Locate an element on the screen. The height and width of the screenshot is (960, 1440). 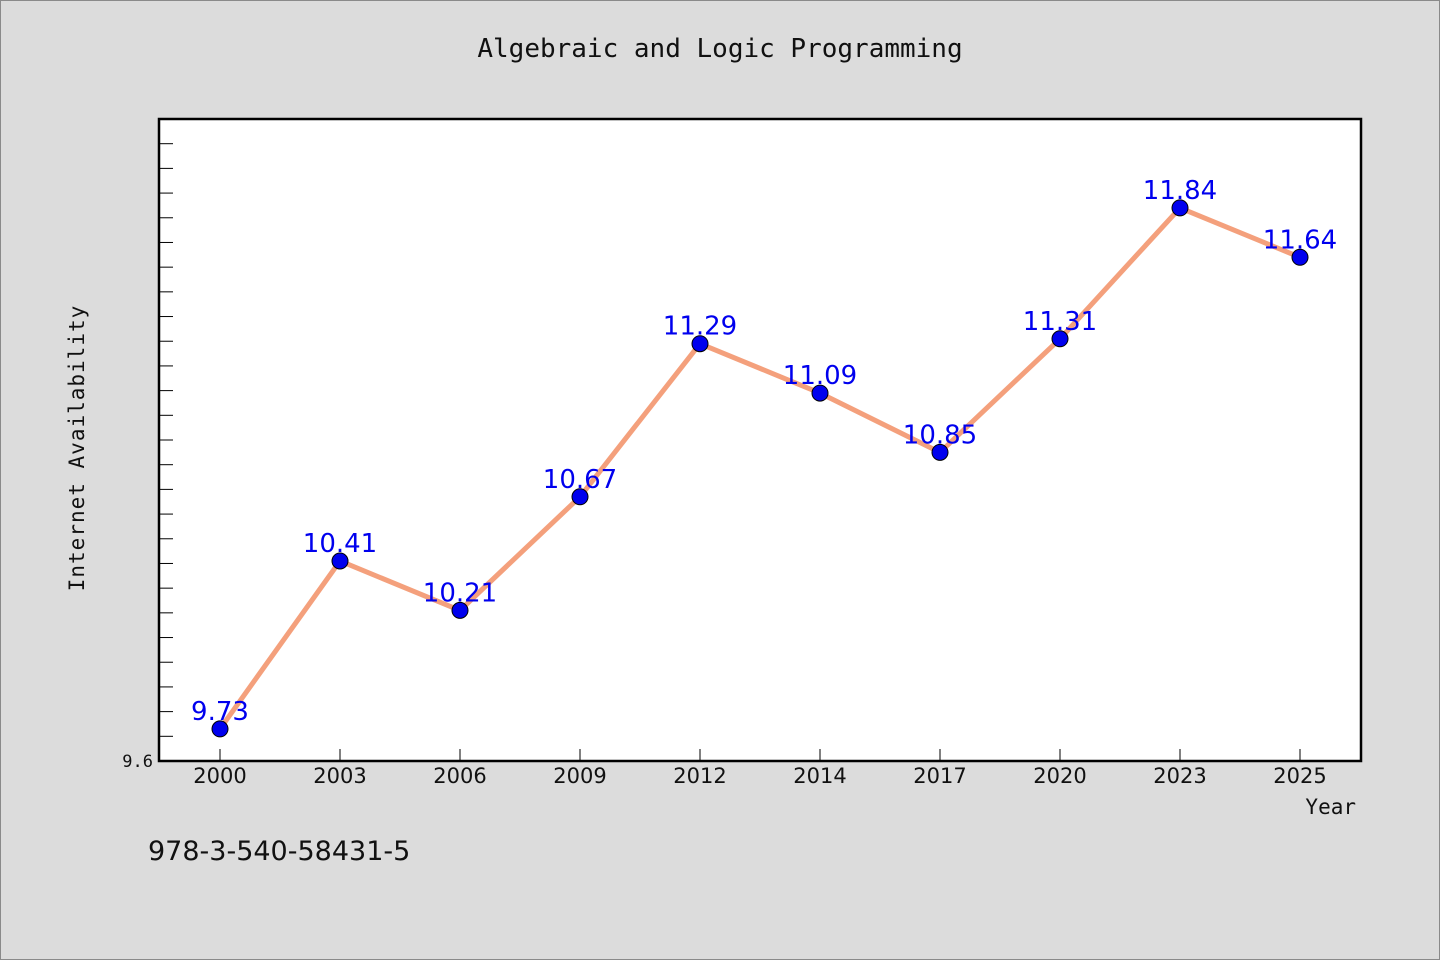
data-label: 11.29 is located at coordinates (700, 327).